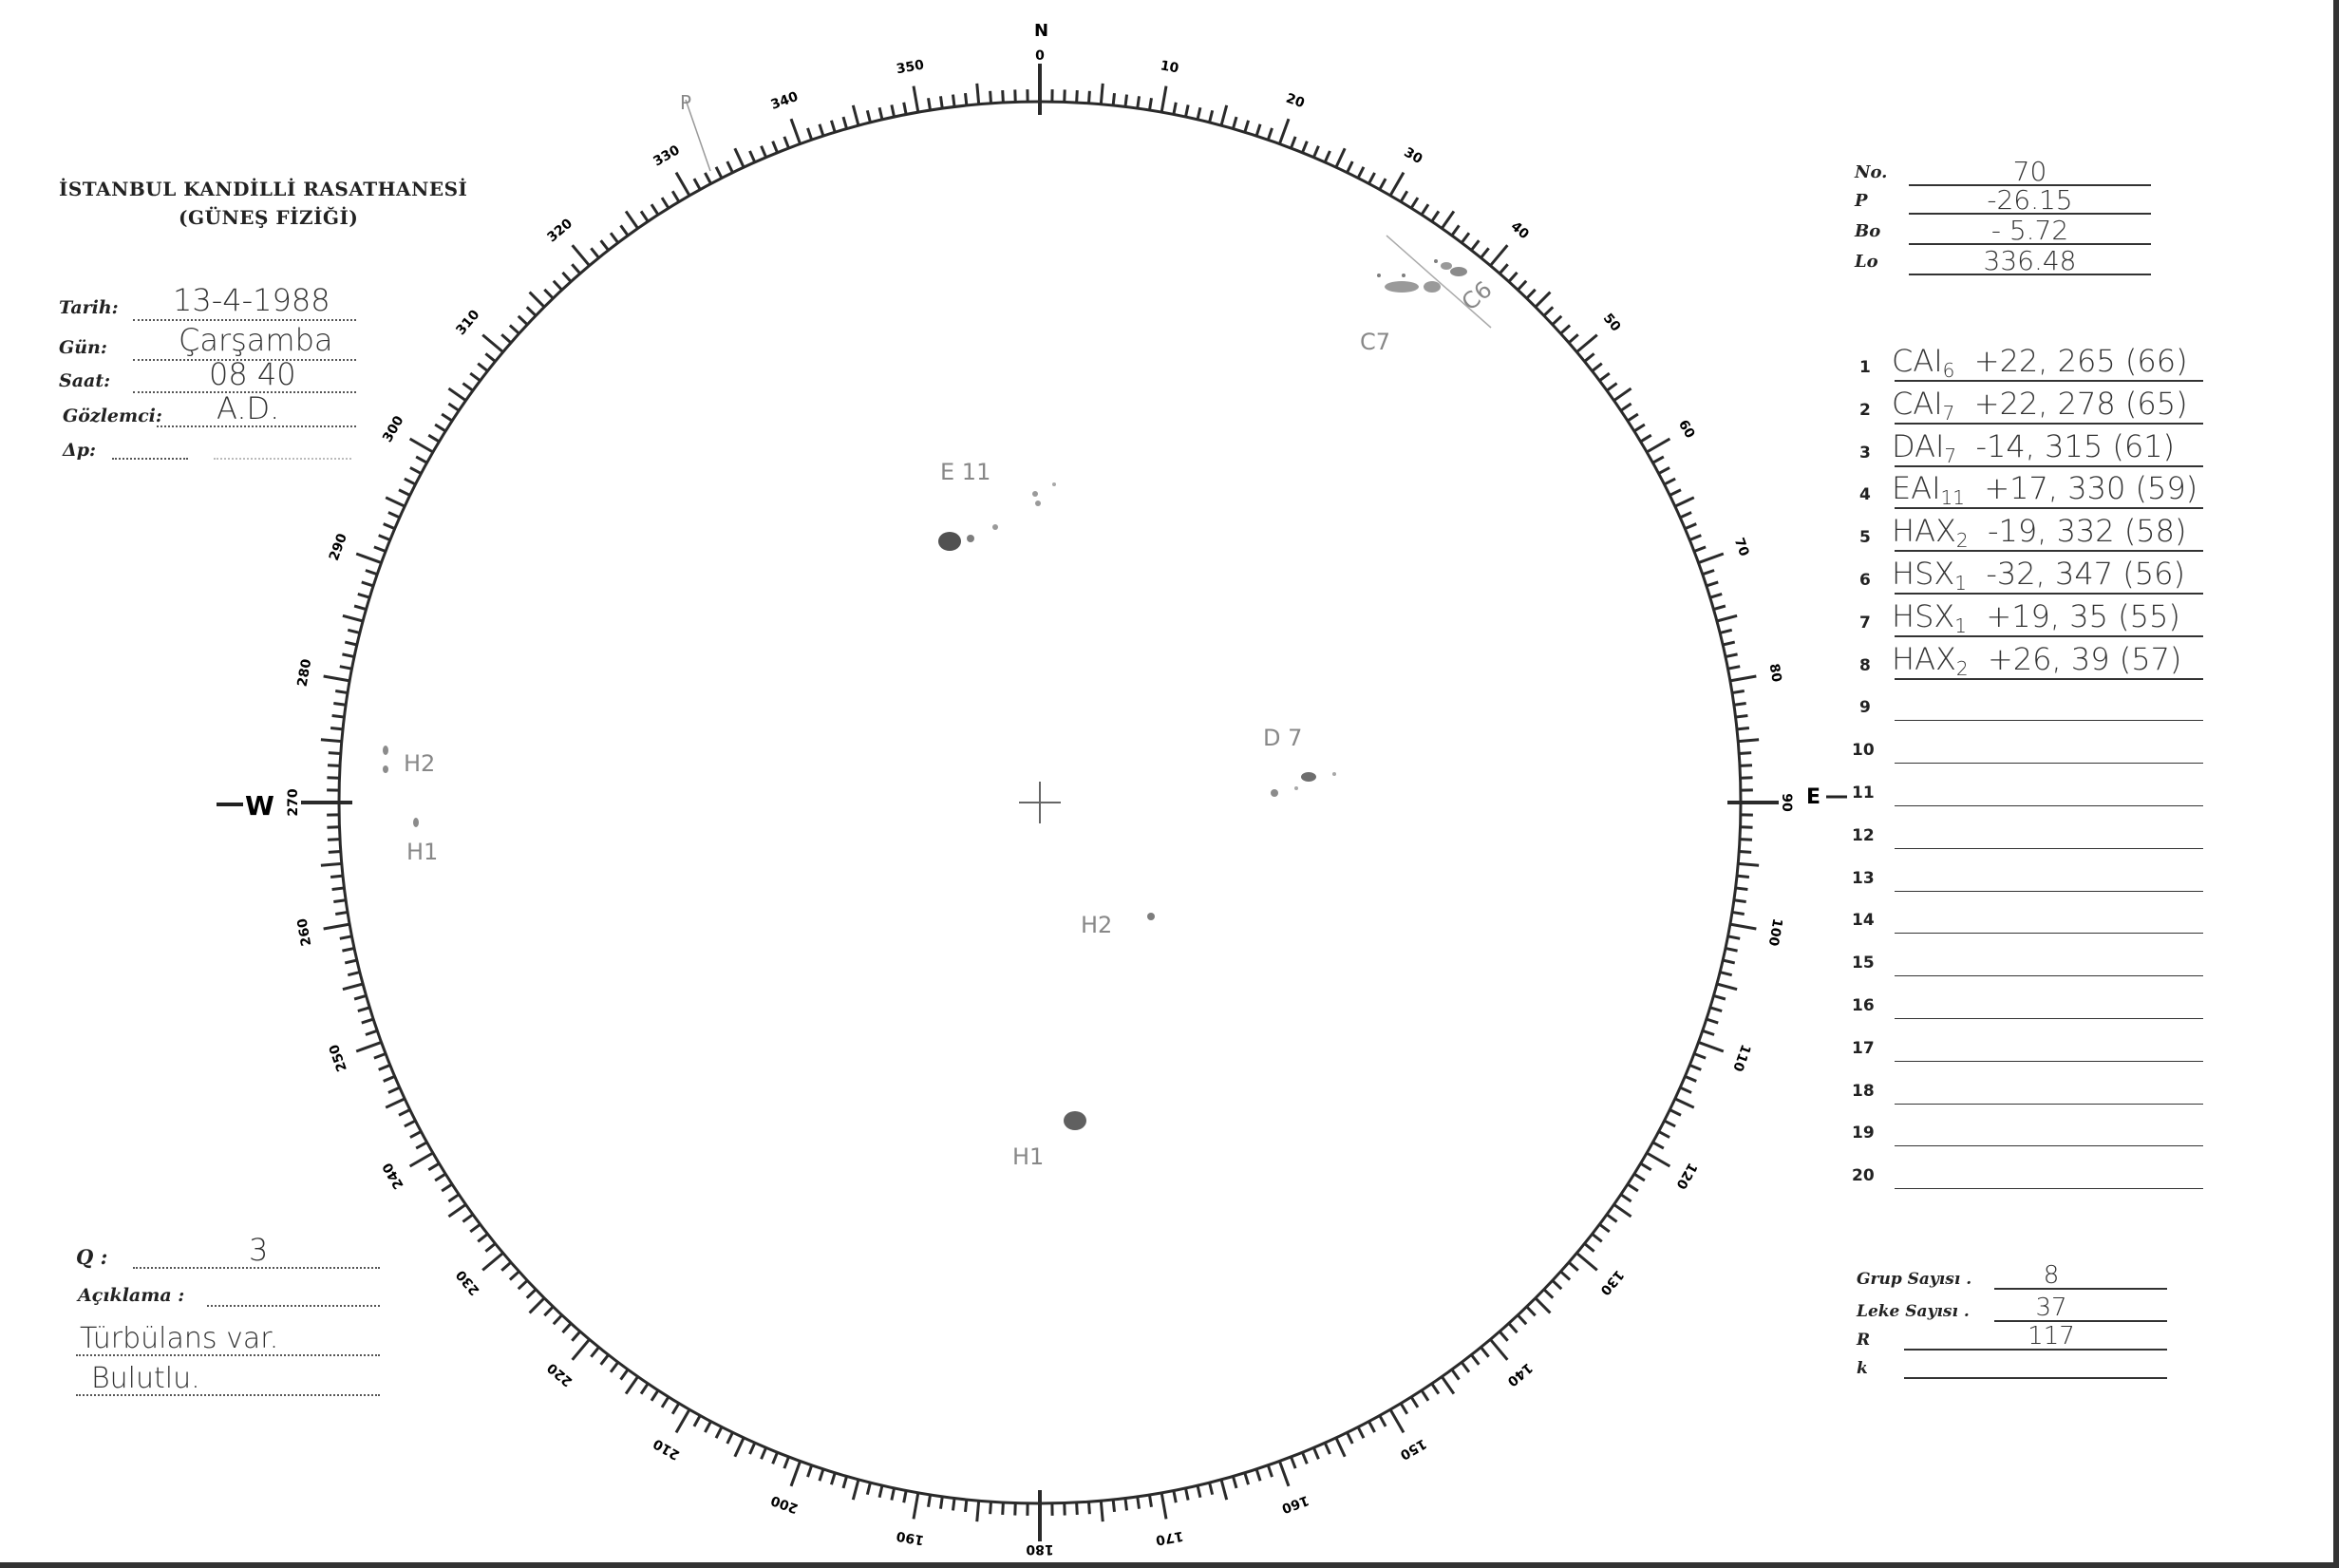 This screenshot has width=2339, height=1568. Describe the element at coordinates (1862, 1368) in the screenshot. I see `summary-label: k` at that location.